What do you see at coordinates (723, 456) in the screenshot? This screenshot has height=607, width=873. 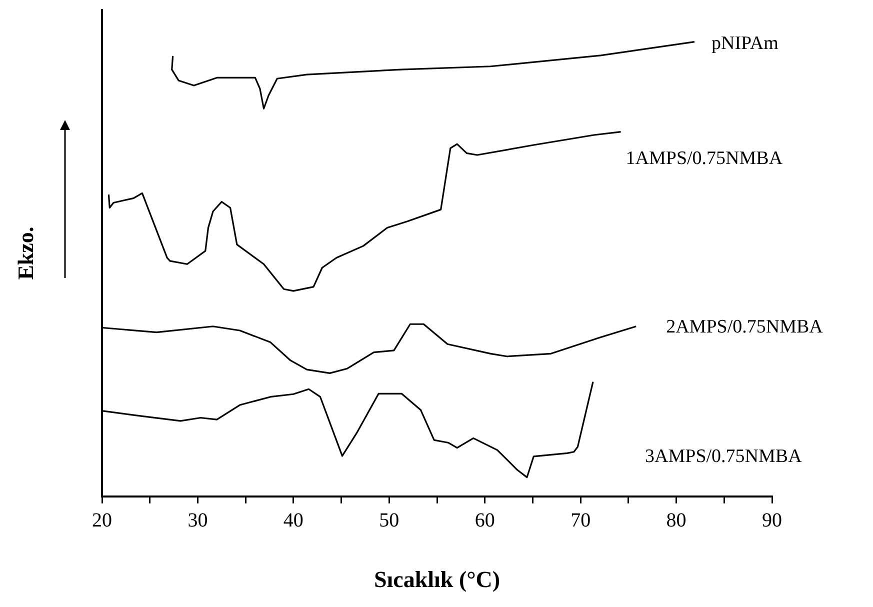 I see `text: 3AMPS/0.75NMBA` at bounding box center [723, 456].